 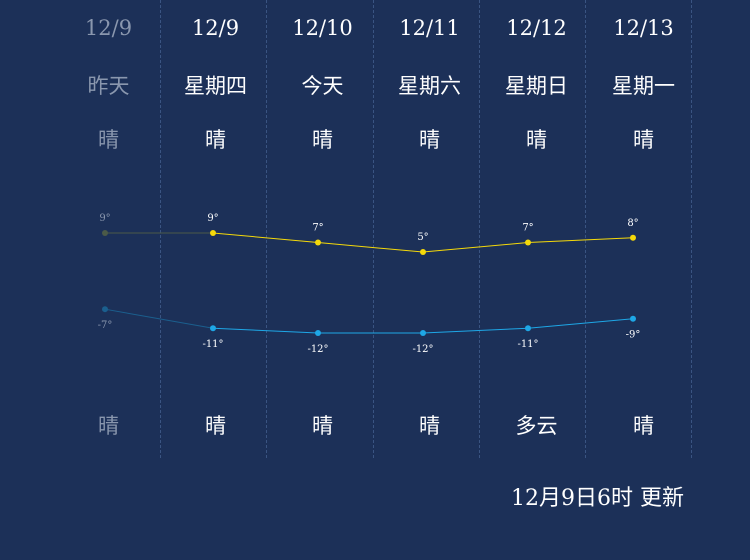 I want to click on update-time: 12月9日6时 更新, so click(x=597, y=498).